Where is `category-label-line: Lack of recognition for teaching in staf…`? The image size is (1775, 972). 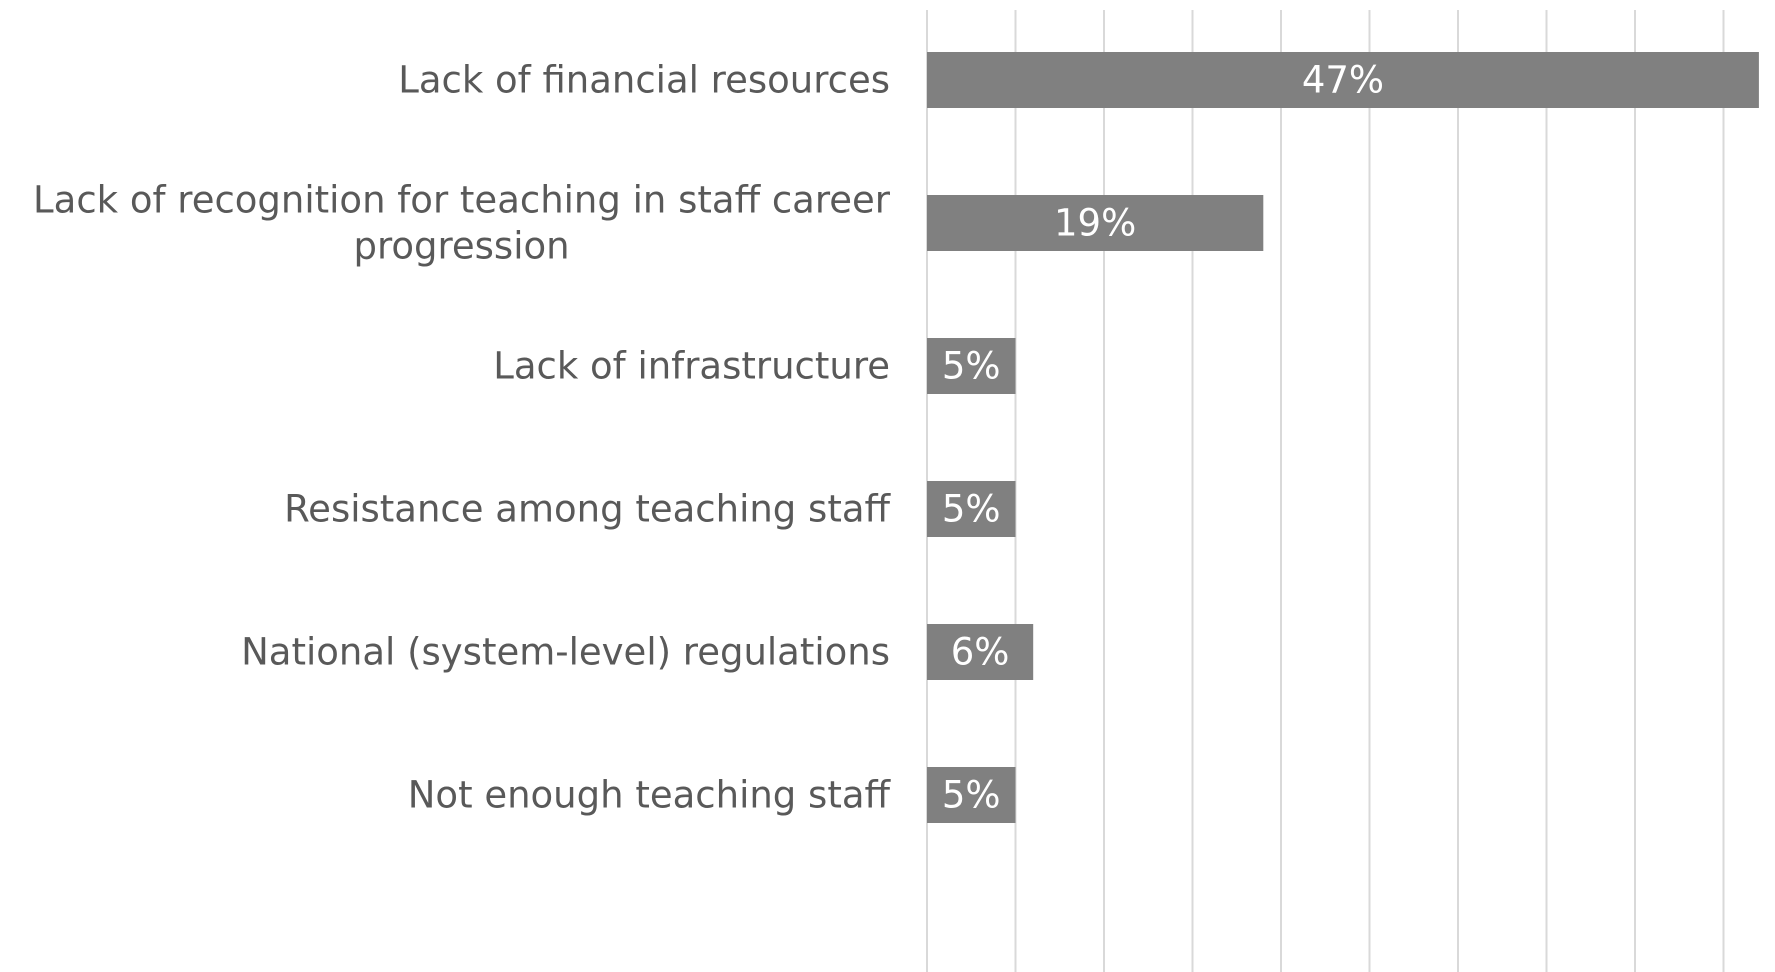
category-label-line: Lack of recognition for teaching in staf… is located at coordinates (462, 200).